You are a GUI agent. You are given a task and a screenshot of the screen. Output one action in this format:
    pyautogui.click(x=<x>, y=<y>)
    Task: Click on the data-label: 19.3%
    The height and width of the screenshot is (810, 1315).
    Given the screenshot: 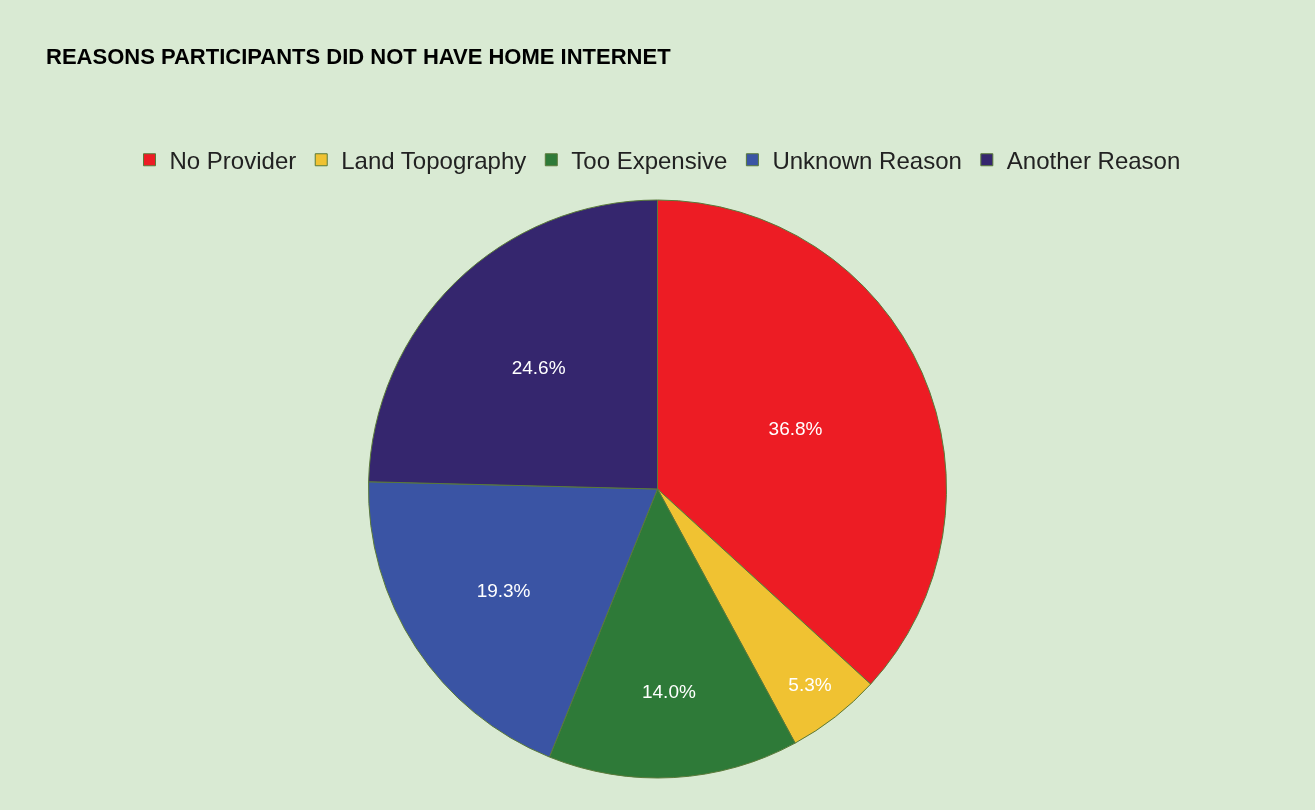 What is the action you would take?
    pyautogui.click(x=503, y=590)
    